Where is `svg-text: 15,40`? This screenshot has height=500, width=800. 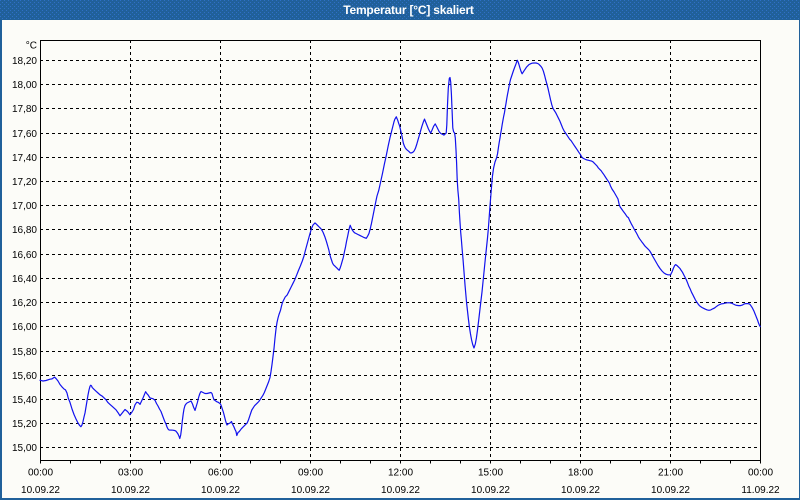 svg-text: 15,40 is located at coordinates (24, 400).